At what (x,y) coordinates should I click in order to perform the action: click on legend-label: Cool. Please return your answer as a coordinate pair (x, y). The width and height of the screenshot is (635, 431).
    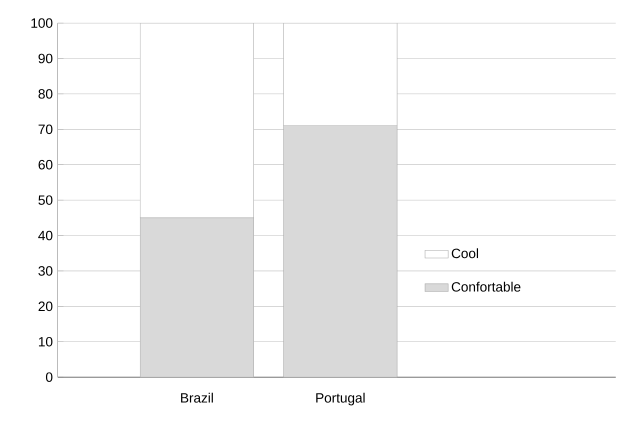
    Looking at the image, I should click on (465, 253).